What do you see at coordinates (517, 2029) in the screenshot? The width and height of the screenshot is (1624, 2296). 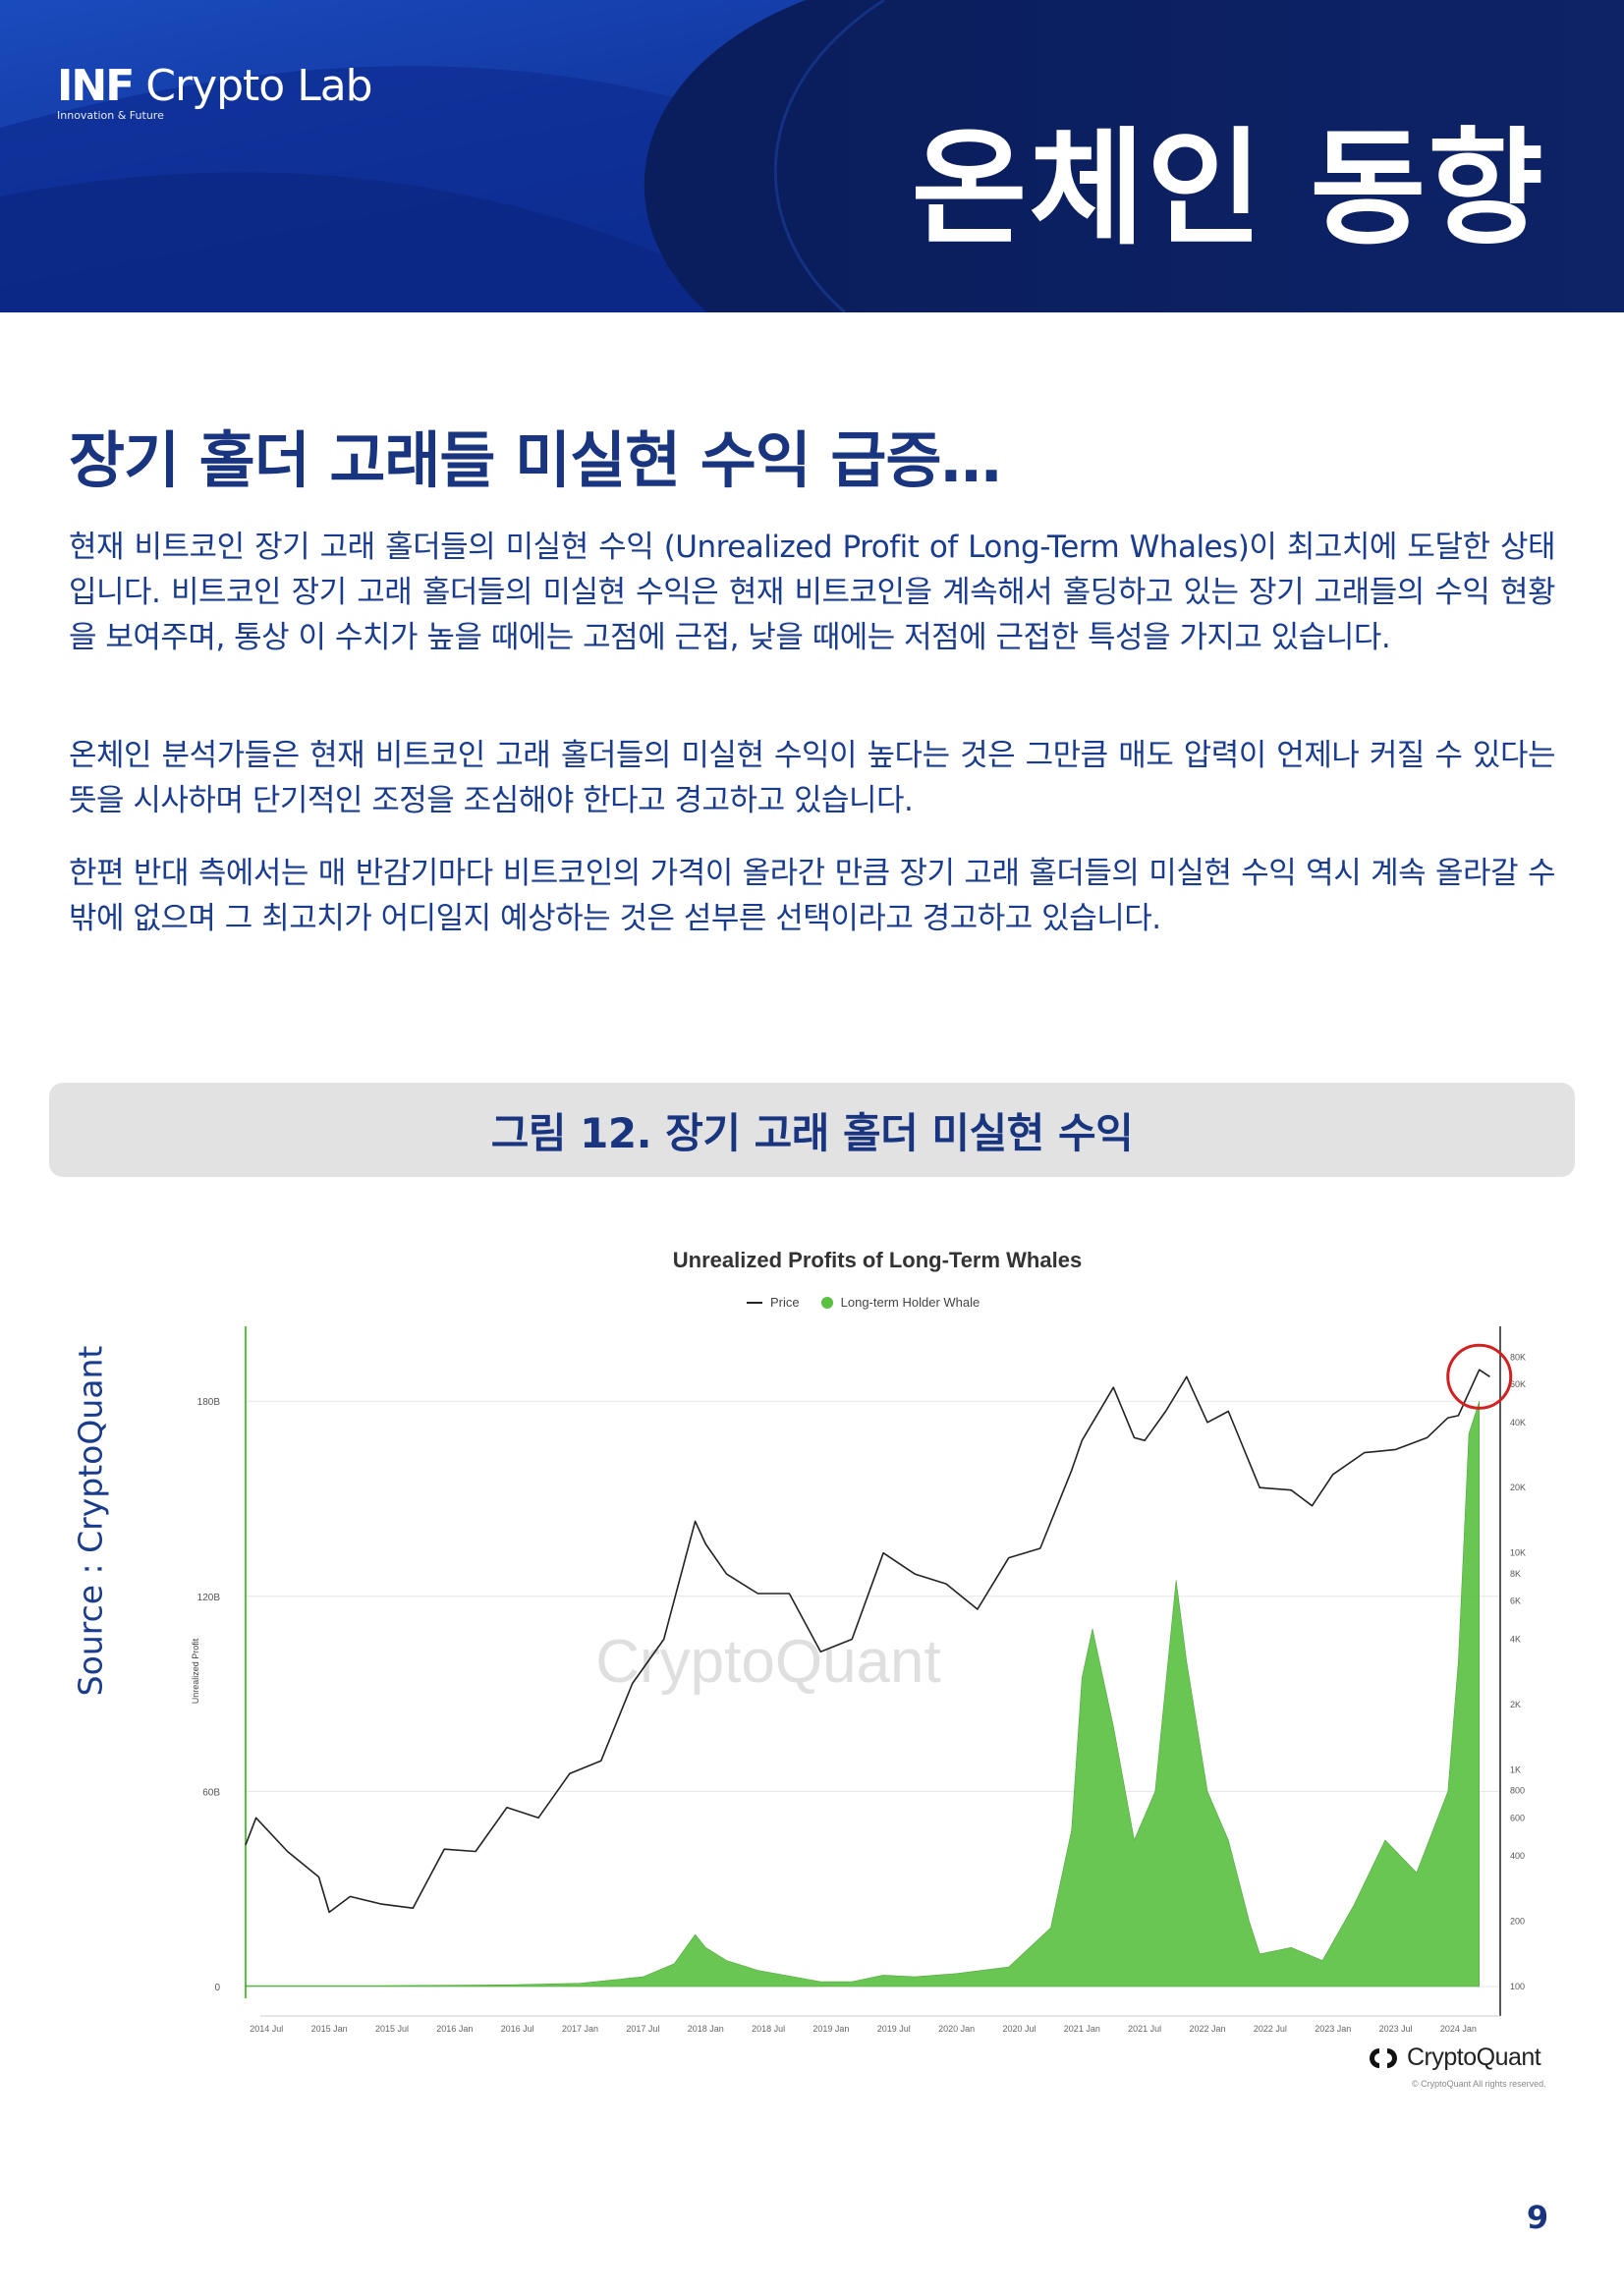 I see `x-tick-label: 2016 Jul` at bounding box center [517, 2029].